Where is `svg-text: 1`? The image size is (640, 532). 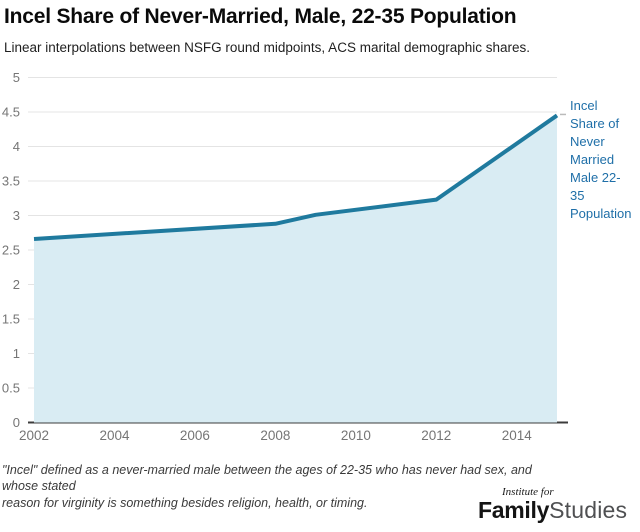
svg-text: 1 is located at coordinates (16, 353).